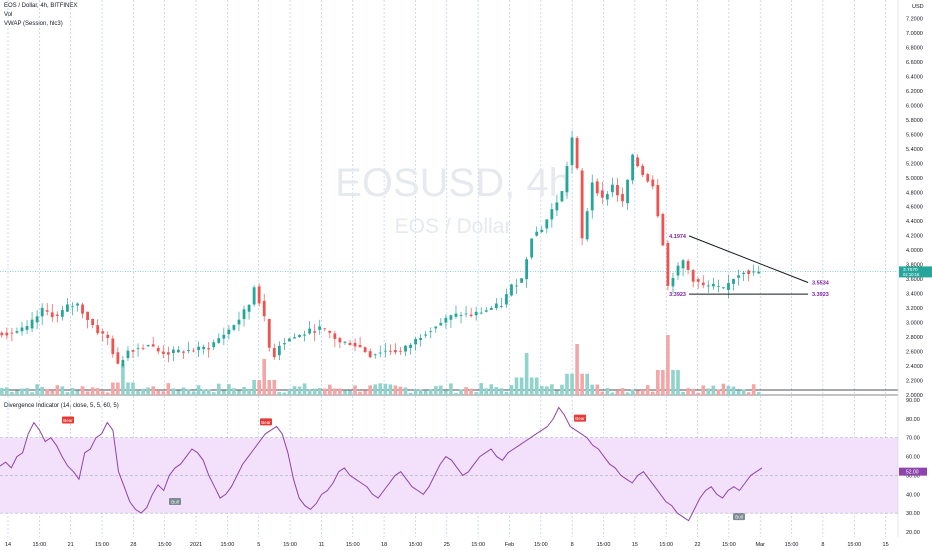  What do you see at coordinates (33, 24) in the screenshot?
I see `legend-vwap: VWAP (Session, hlc3)` at bounding box center [33, 24].